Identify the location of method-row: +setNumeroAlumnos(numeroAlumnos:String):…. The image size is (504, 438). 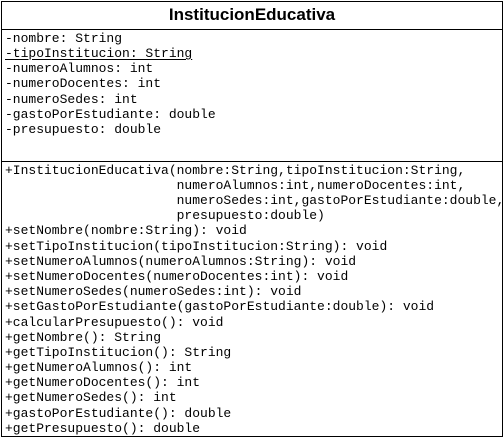
(181, 261).